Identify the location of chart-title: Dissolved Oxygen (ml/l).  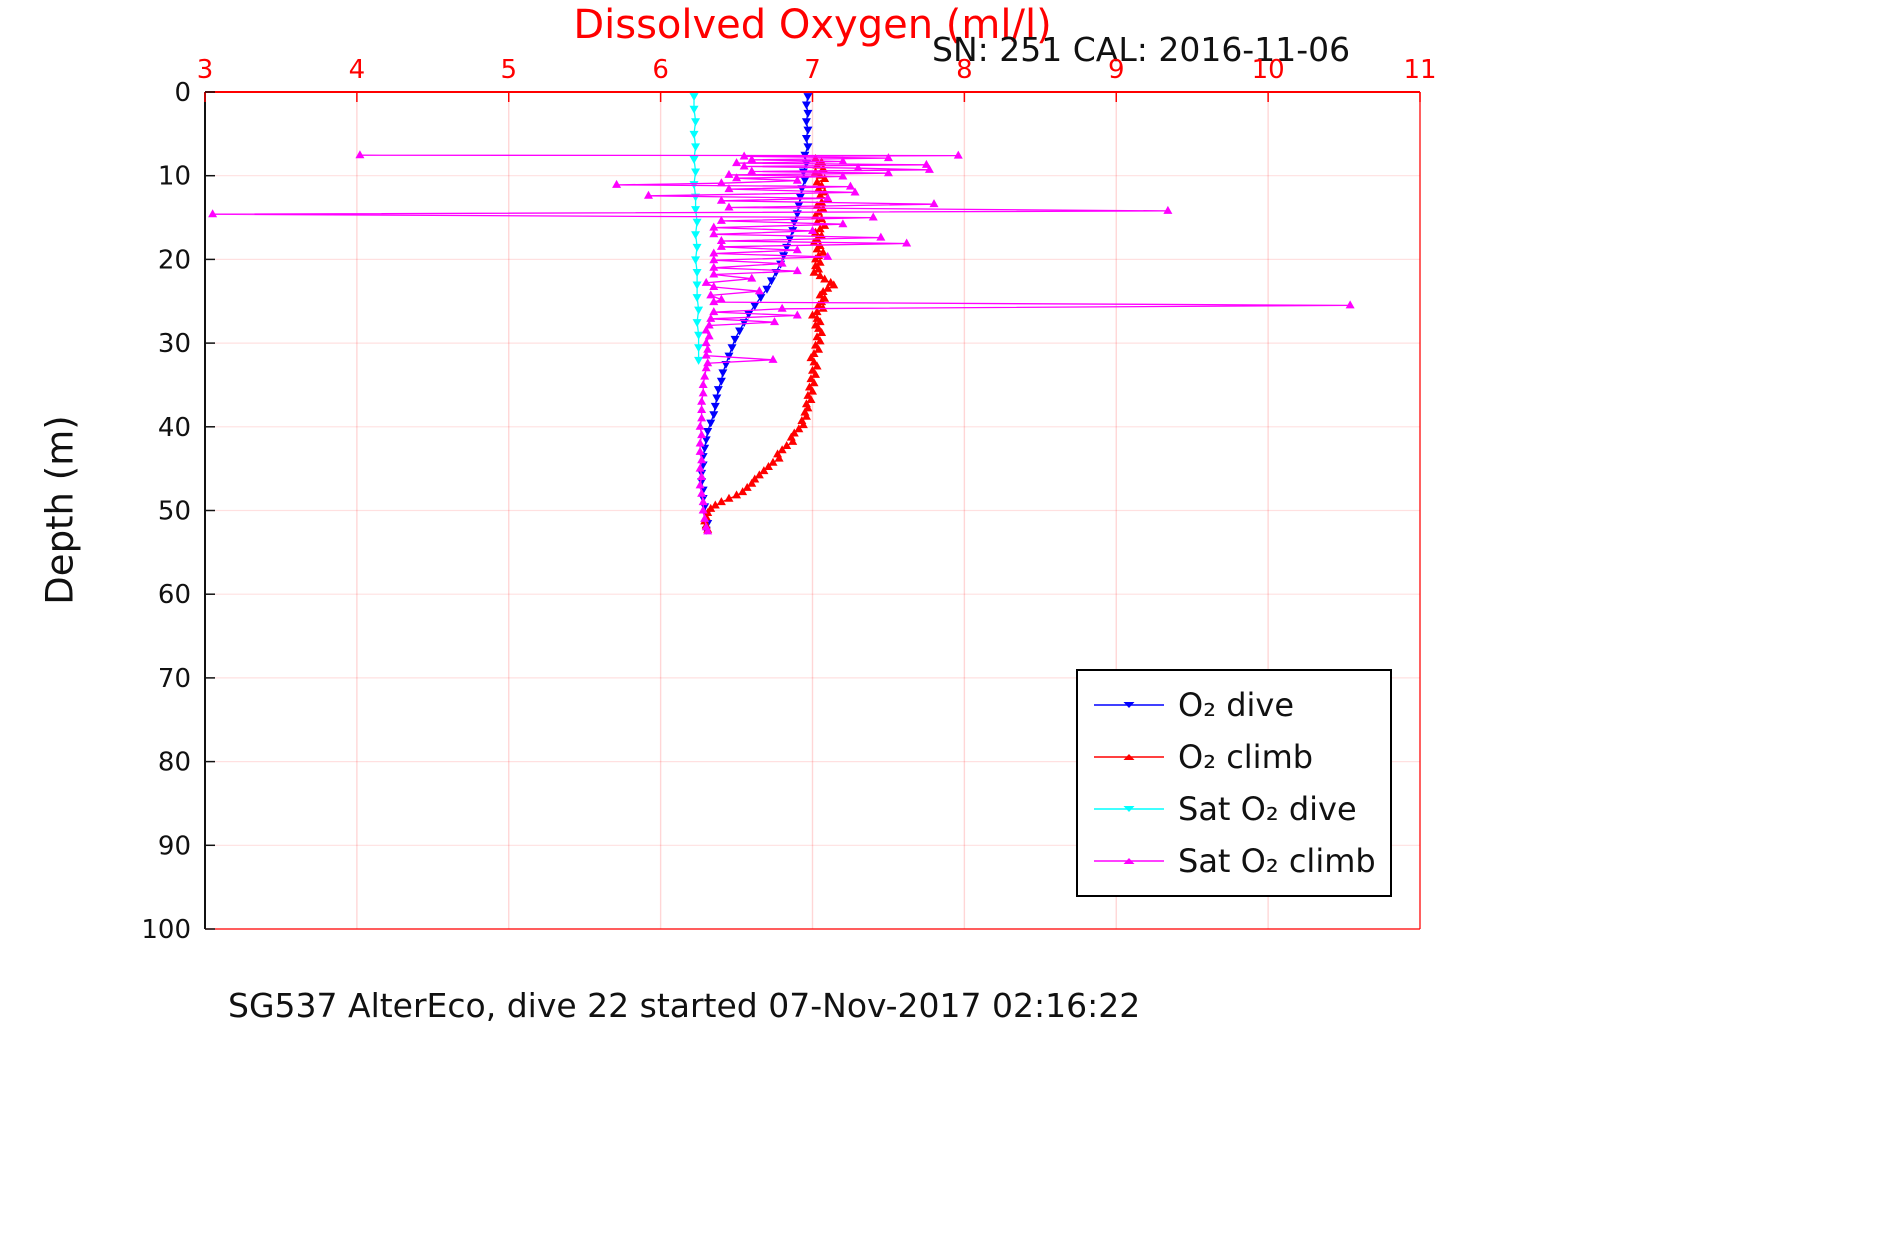
(812, 25).